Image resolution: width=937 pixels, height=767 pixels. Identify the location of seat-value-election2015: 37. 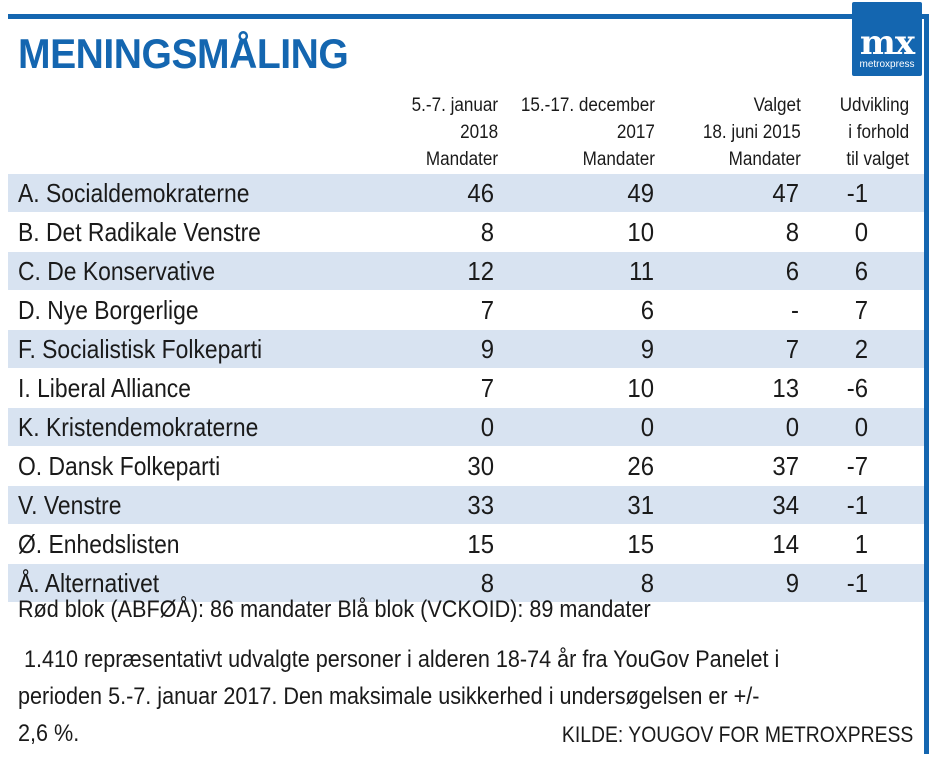
(785, 466).